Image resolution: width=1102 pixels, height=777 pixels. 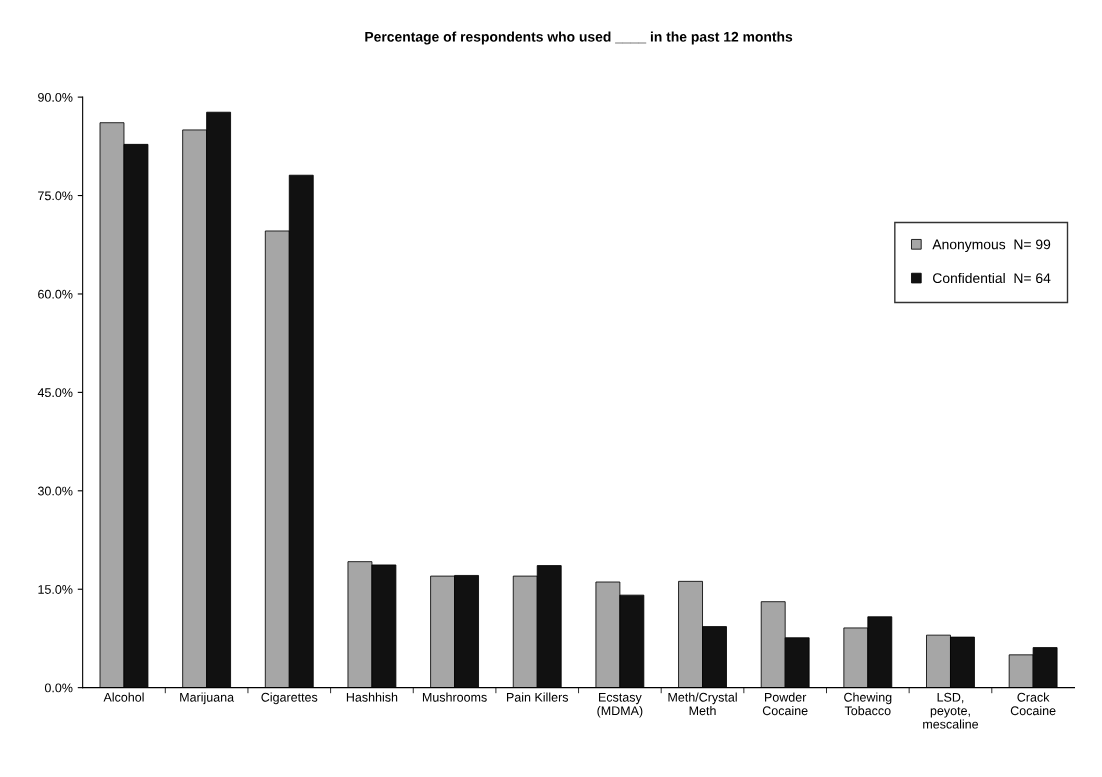 What do you see at coordinates (55, 393) in the screenshot?
I see `y-tick-label: 45.0%` at bounding box center [55, 393].